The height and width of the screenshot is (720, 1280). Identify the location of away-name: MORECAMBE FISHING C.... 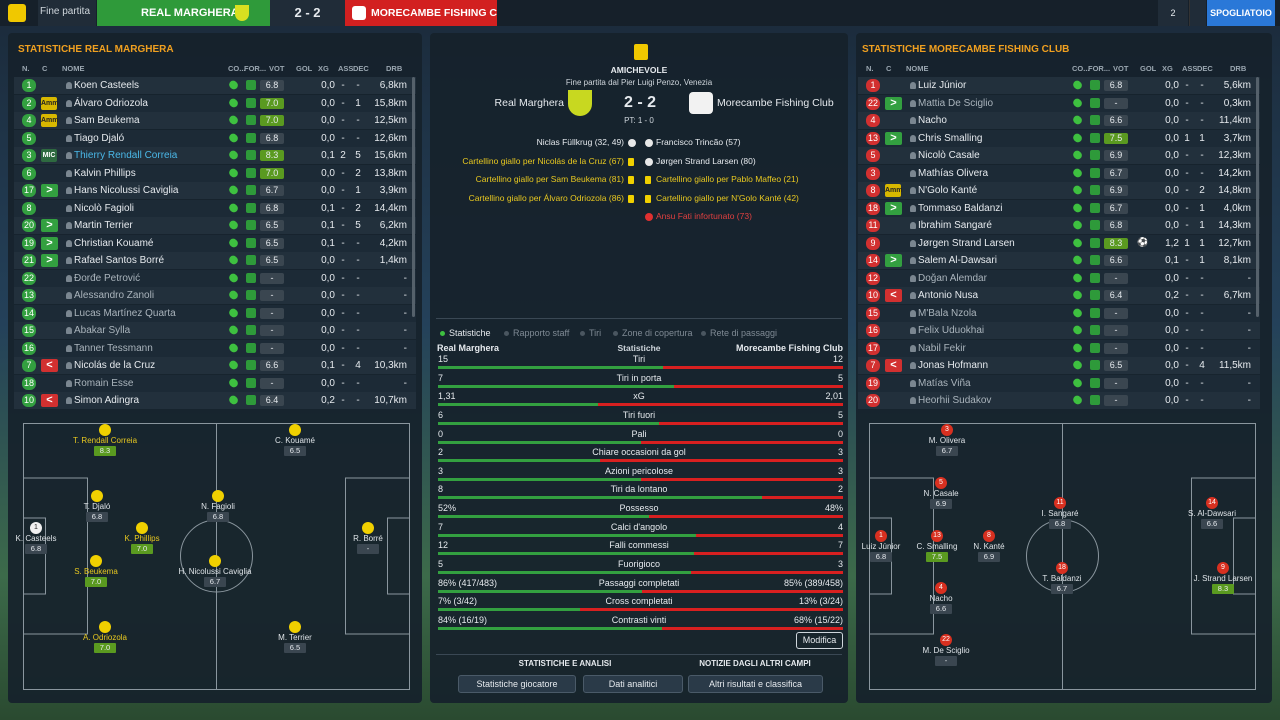
(421, 13).